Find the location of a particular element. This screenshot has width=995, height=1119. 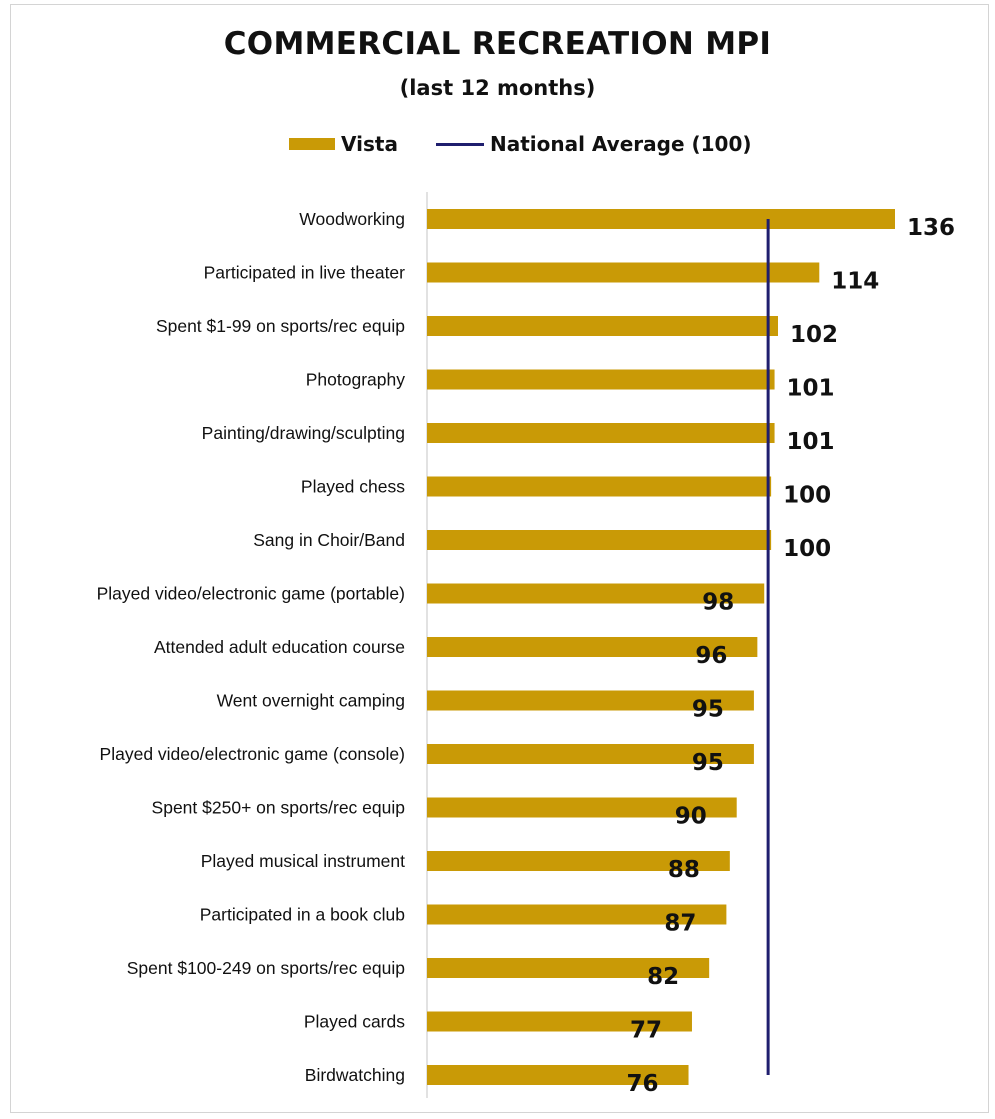

value-label-10: 95 is located at coordinates (708, 763).